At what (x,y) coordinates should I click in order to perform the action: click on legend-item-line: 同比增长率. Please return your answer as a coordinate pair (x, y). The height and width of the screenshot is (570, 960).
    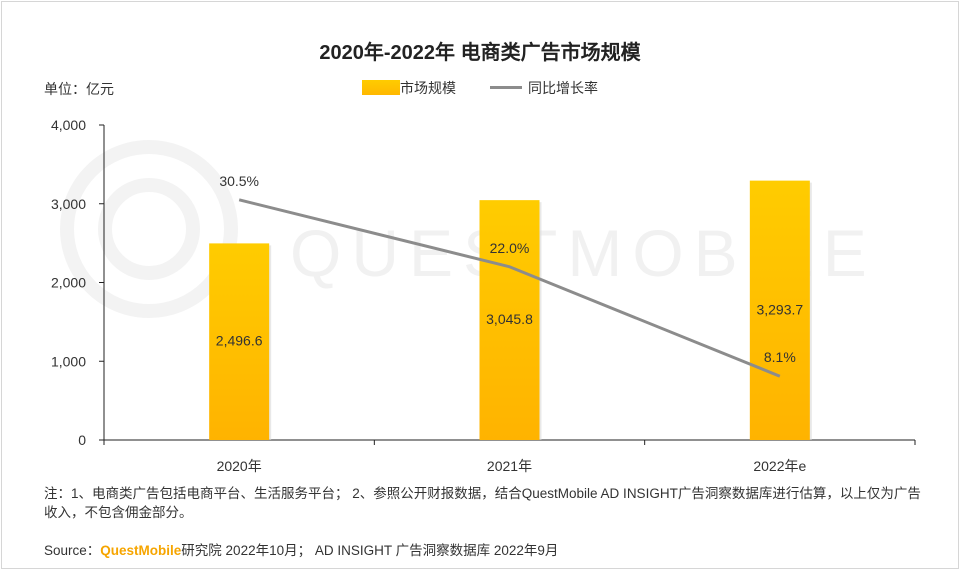
    Looking at the image, I should click on (544, 88).